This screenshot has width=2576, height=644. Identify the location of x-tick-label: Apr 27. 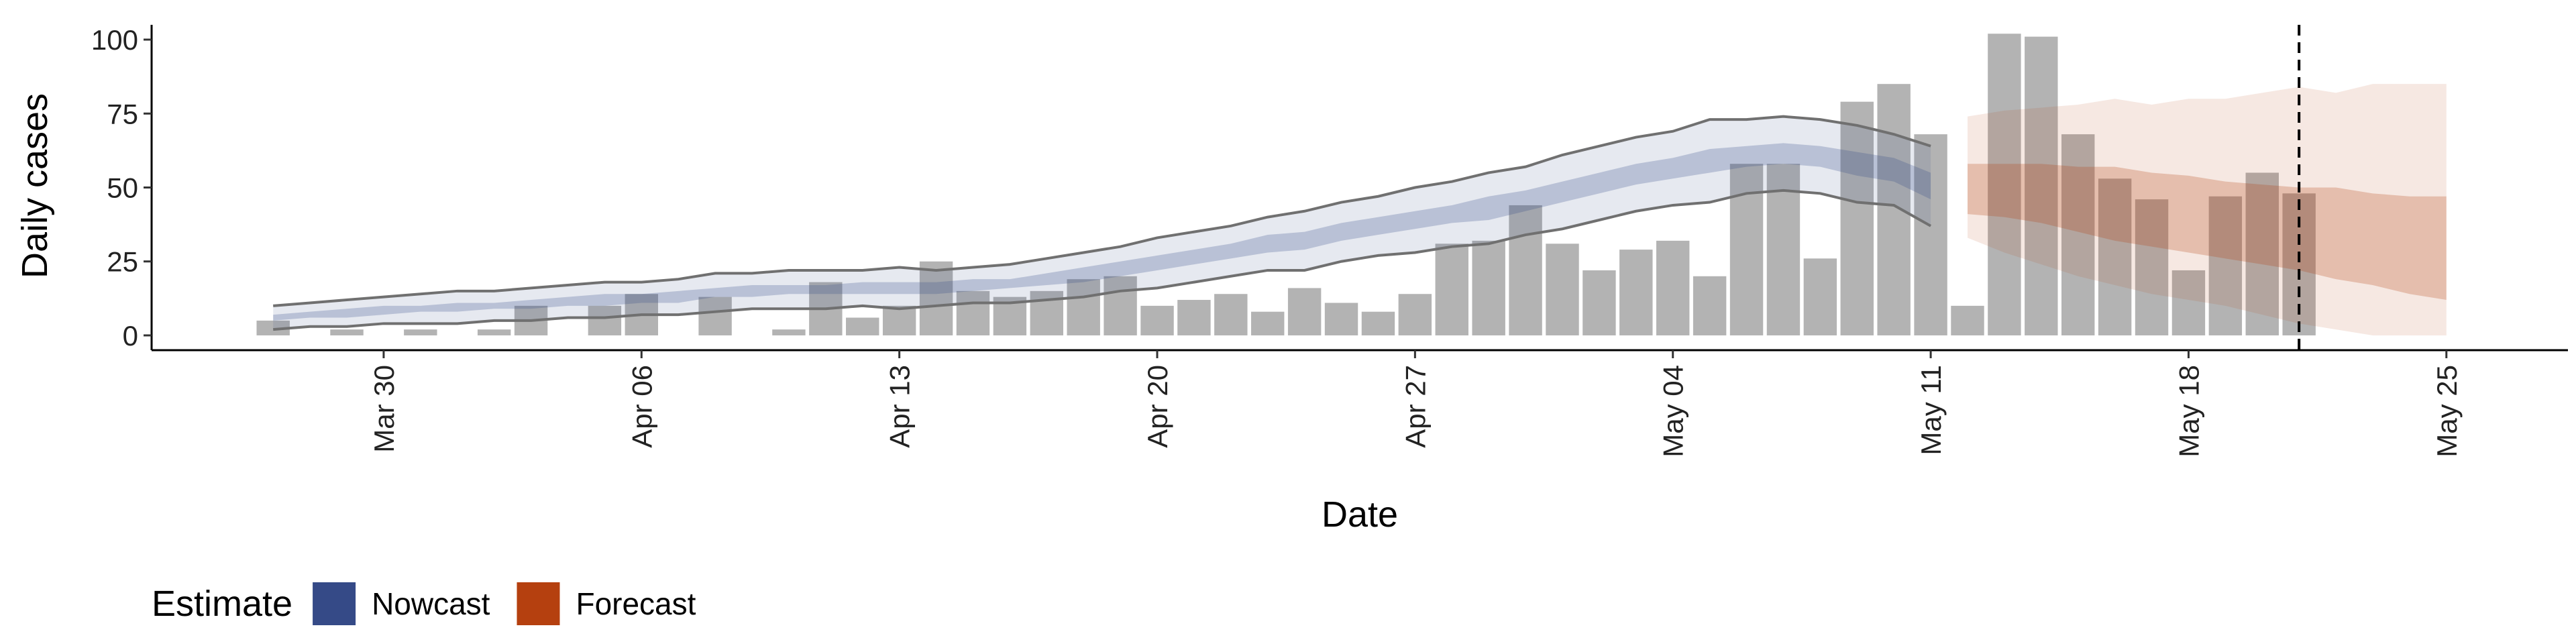
(1415, 406).